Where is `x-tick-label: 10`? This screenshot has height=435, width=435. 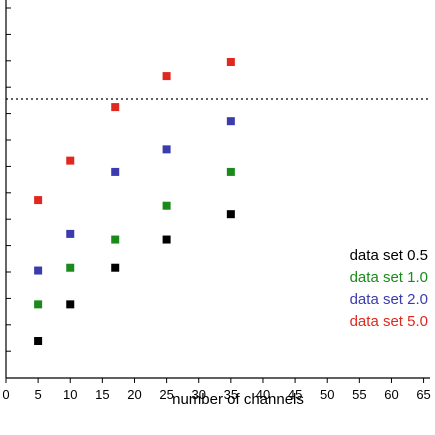
x-tick-label: 10 is located at coordinates (70, 394).